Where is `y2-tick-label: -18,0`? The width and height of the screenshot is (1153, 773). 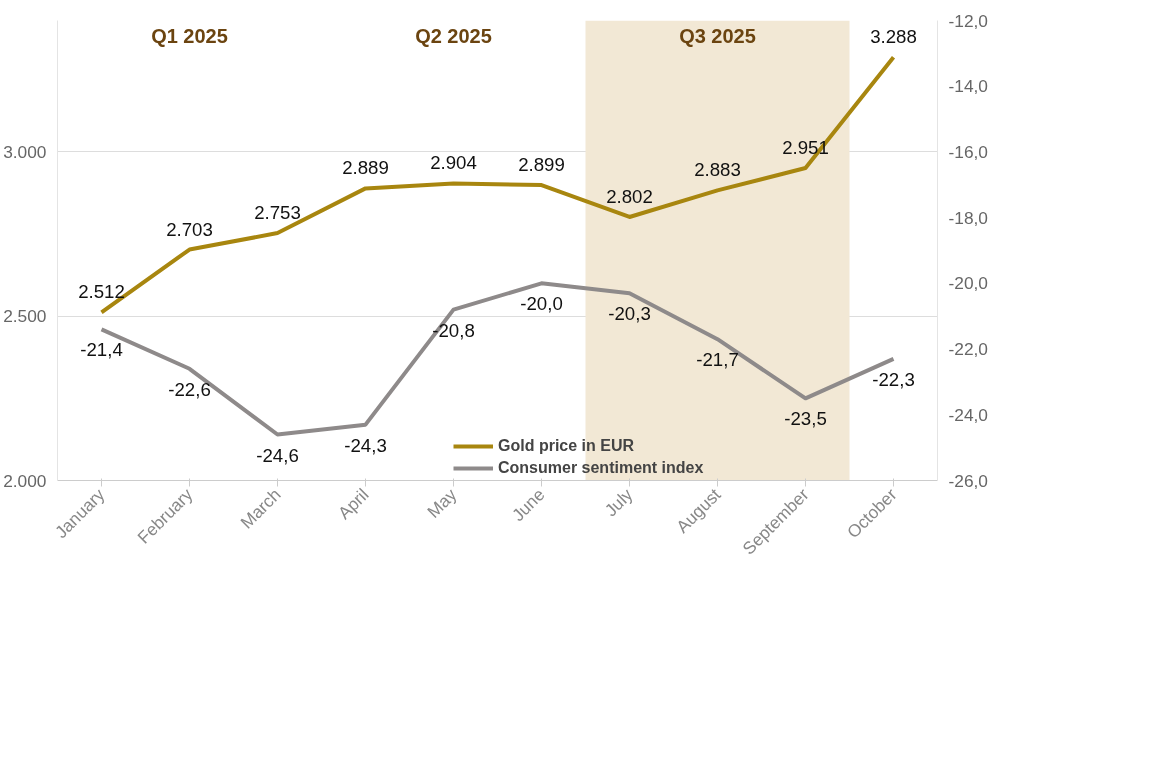 y2-tick-label: -18,0 is located at coordinates (968, 217).